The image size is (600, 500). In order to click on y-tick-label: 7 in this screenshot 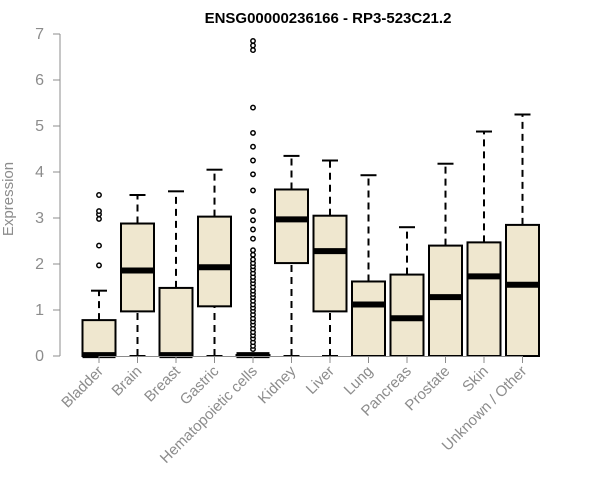, I will do `click(39, 34)`.